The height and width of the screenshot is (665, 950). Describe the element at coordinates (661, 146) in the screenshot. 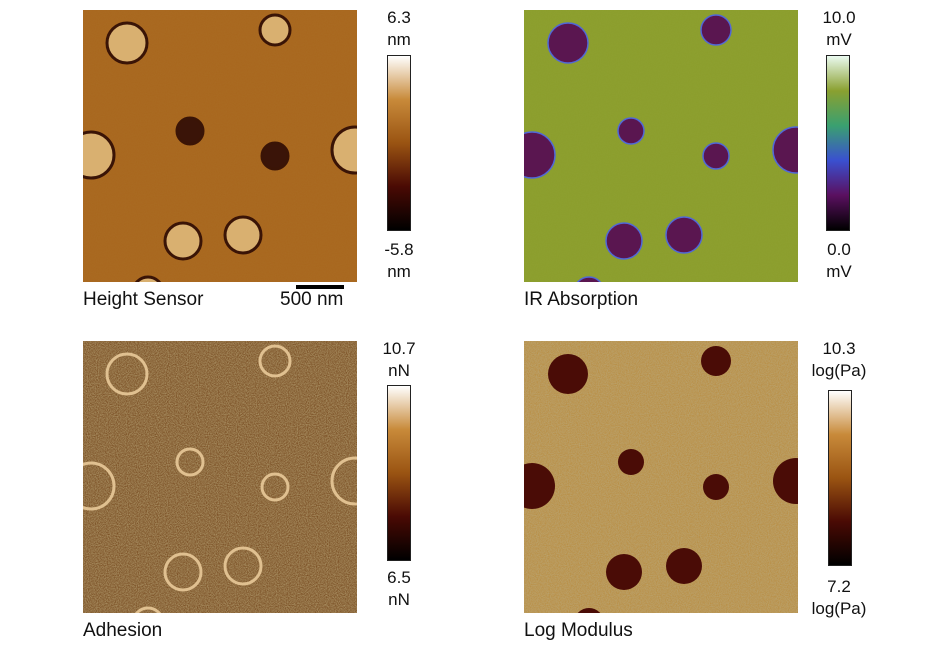

I see `ir-absorption-image` at that location.